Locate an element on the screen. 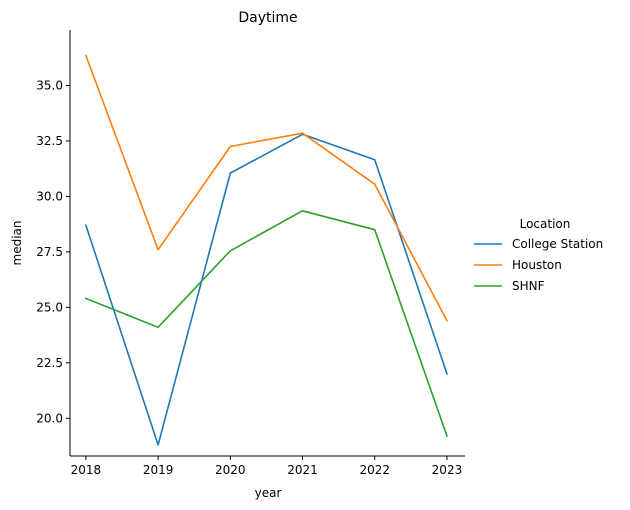 The height and width of the screenshot is (510, 630). y-tick-label: 25.0 is located at coordinates (49, 307).